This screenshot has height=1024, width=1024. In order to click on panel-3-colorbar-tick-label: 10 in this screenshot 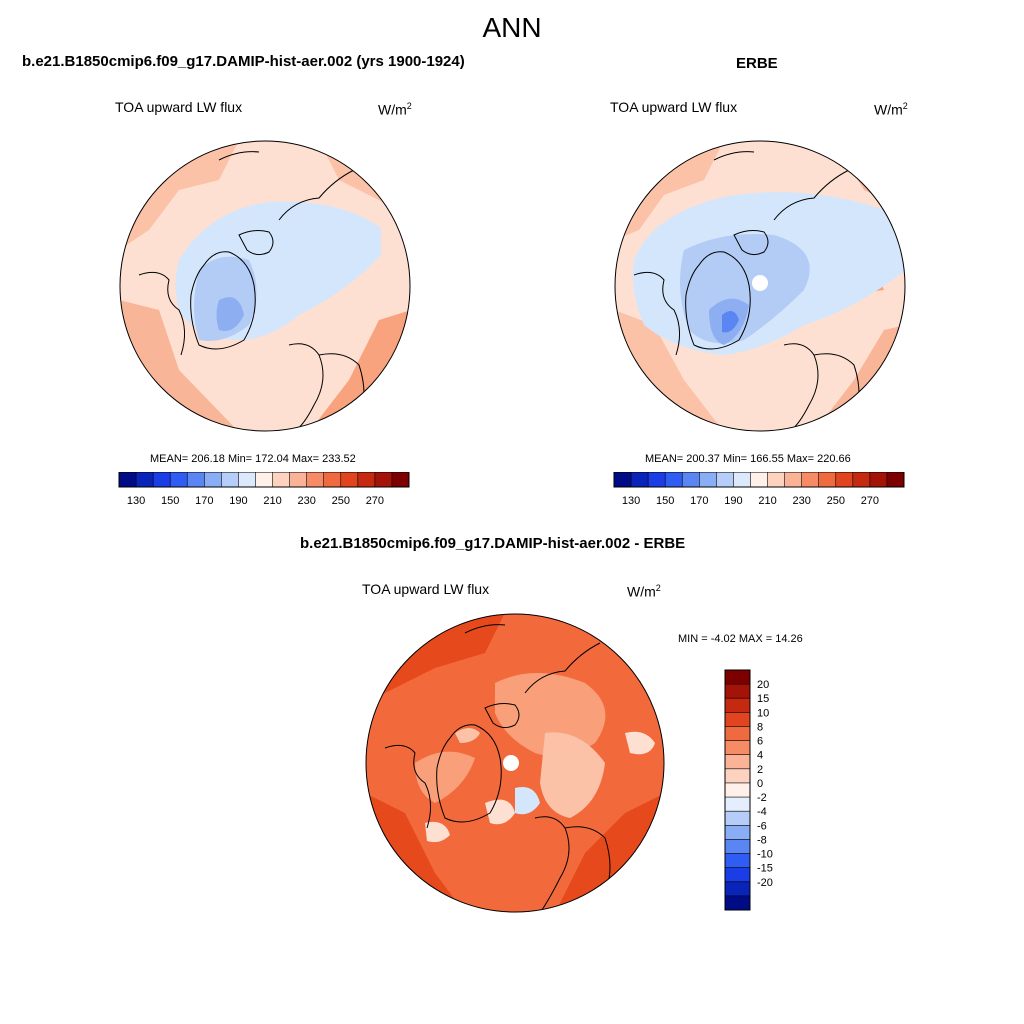, I will do `click(763, 713)`.